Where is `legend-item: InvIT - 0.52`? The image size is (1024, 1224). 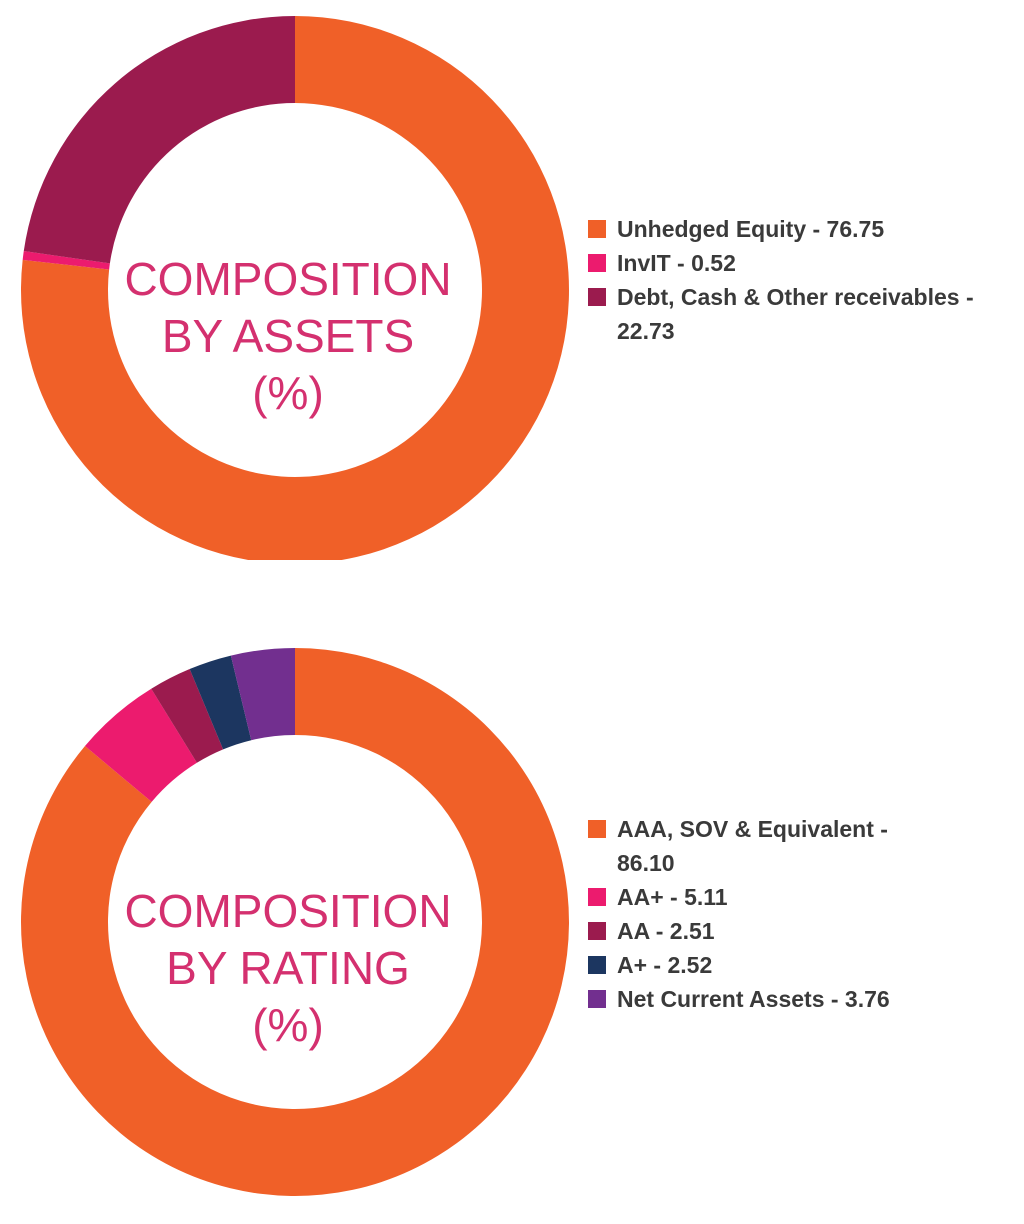 legend-item: InvIT - 0.52 is located at coordinates (803, 263).